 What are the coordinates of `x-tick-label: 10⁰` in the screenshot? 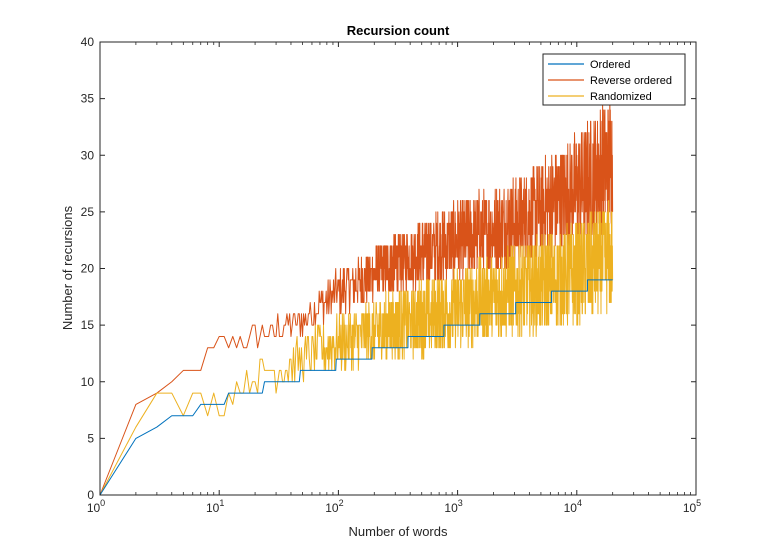 It's located at (96, 506).